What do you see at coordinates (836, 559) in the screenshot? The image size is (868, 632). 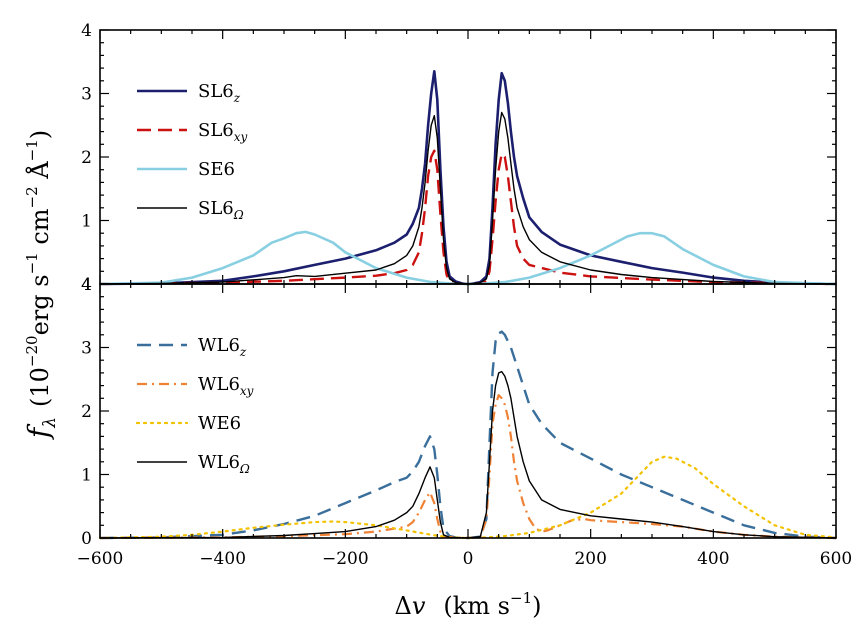 I see `bottom-xtick-label: 600` at bounding box center [836, 559].